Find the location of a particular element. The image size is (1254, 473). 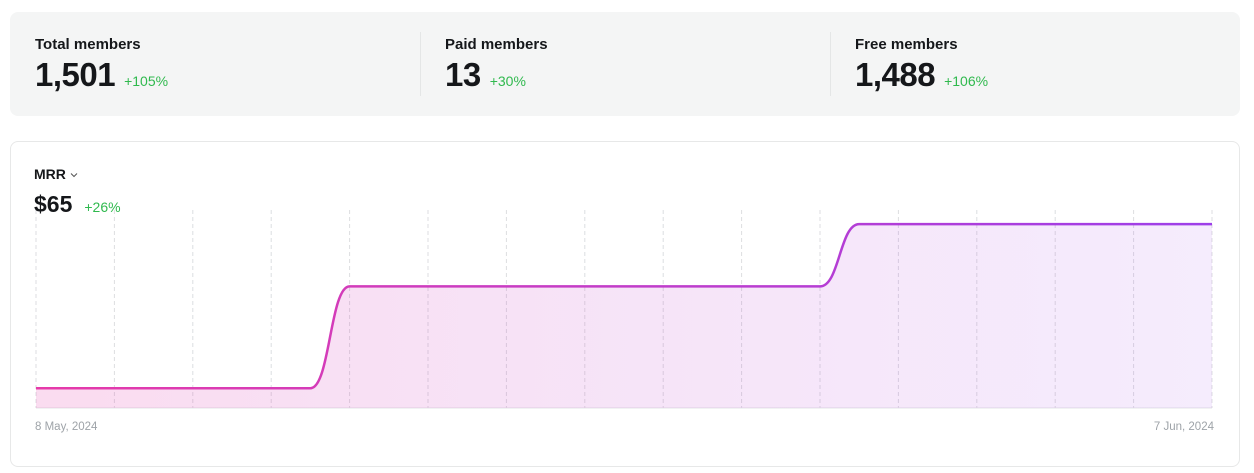

stat-change: +105% is located at coordinates (146, 81).